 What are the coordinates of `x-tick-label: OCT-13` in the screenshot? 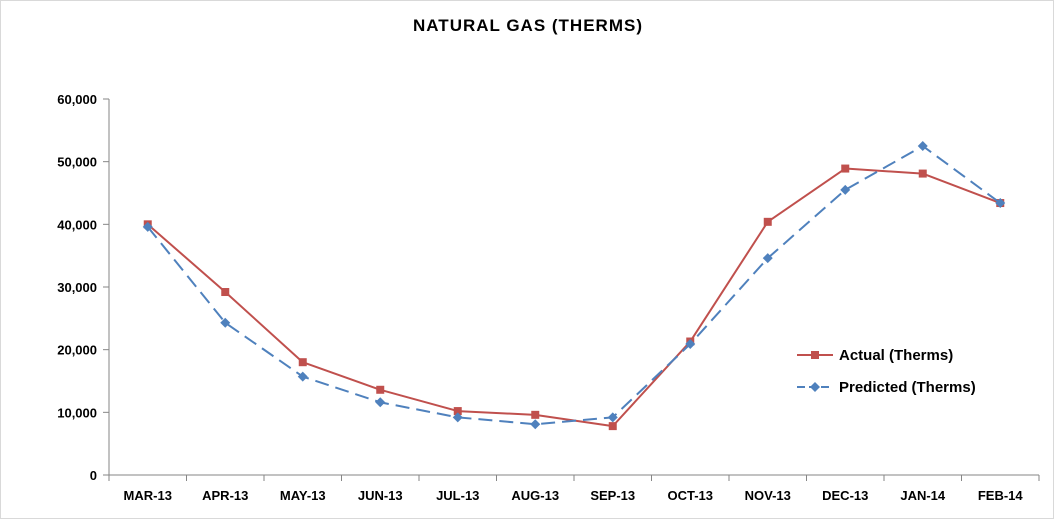 It's located at (690, 495).